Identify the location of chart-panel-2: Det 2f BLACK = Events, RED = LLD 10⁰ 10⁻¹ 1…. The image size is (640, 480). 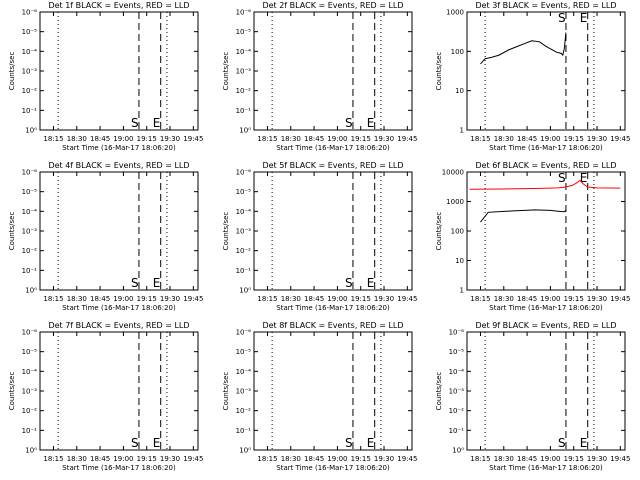
(319, 76).